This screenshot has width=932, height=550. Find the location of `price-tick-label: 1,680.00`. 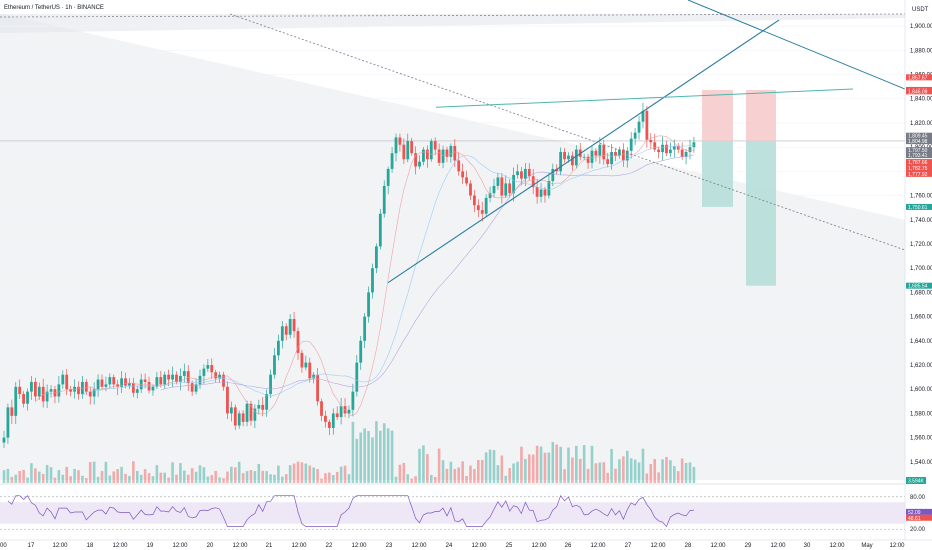

price-tick-label: 1,680.00 is located at coordinates (921, 293).